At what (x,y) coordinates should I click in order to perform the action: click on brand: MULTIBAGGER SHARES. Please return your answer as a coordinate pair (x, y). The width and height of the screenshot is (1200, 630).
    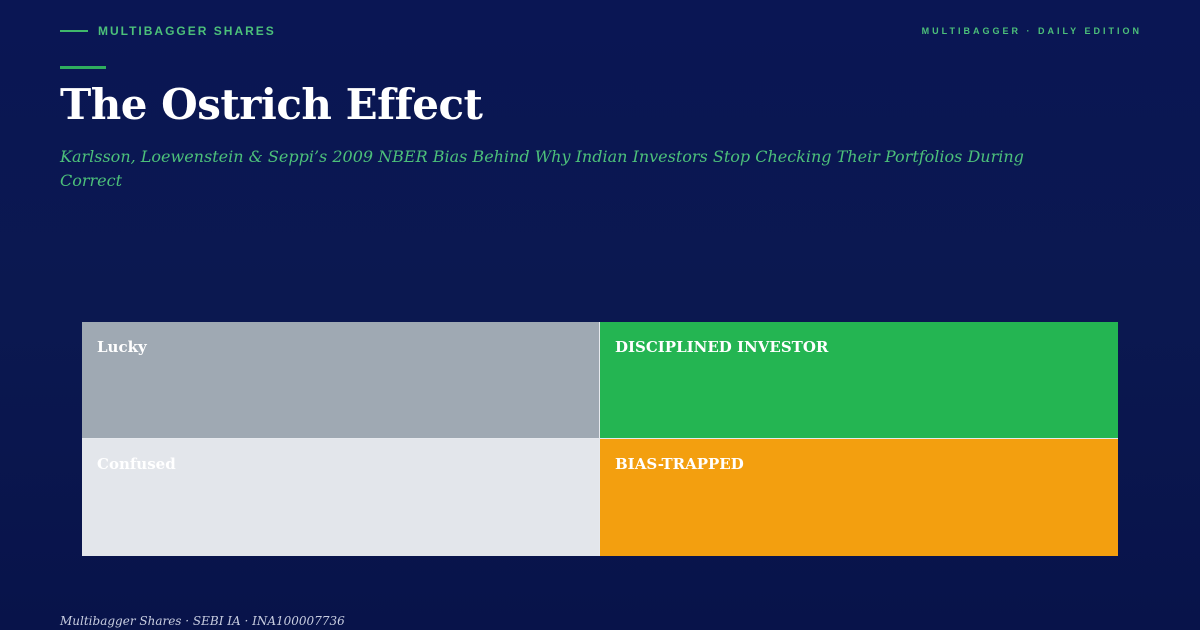
    Looking at the image, I should click on (168, 31).